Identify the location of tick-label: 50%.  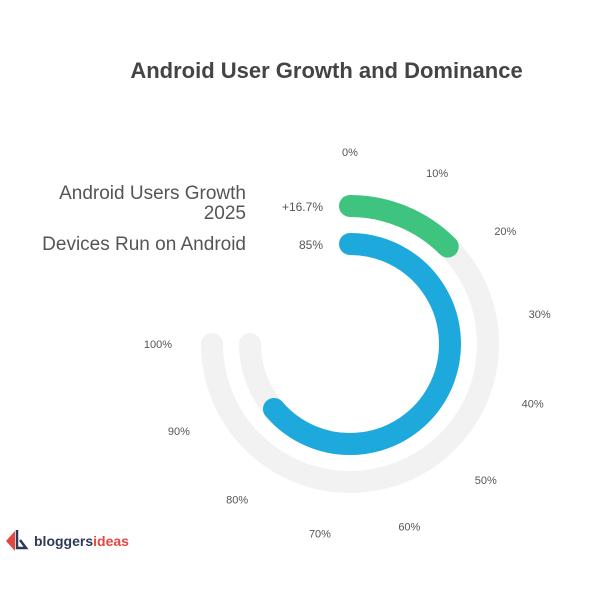
(486, 481).